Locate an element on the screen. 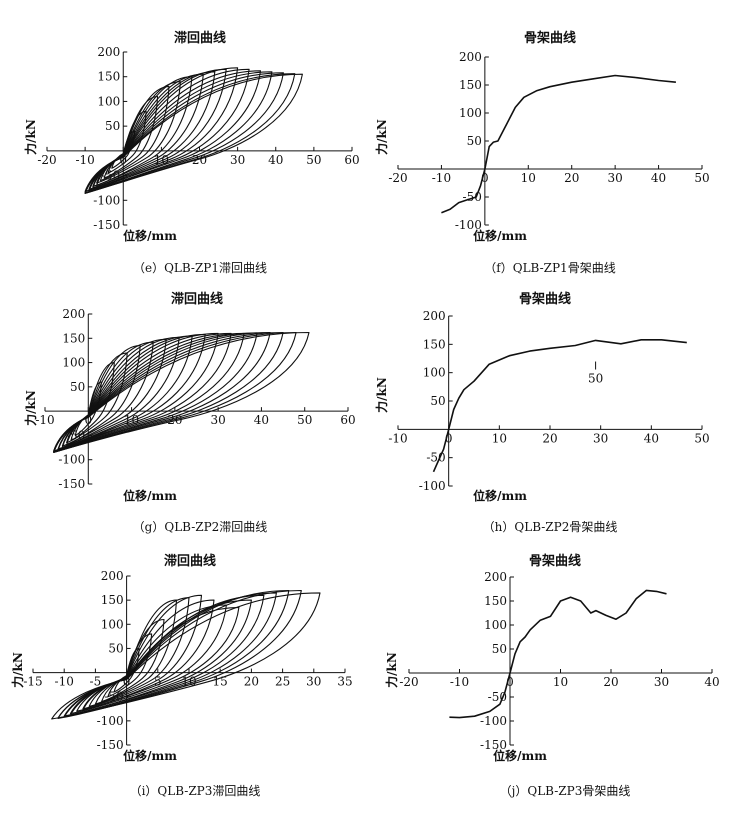 Image resolution: width=729 pixels, height=813 pixels. annotation-label: 50 is located at coordinates (595, 379).